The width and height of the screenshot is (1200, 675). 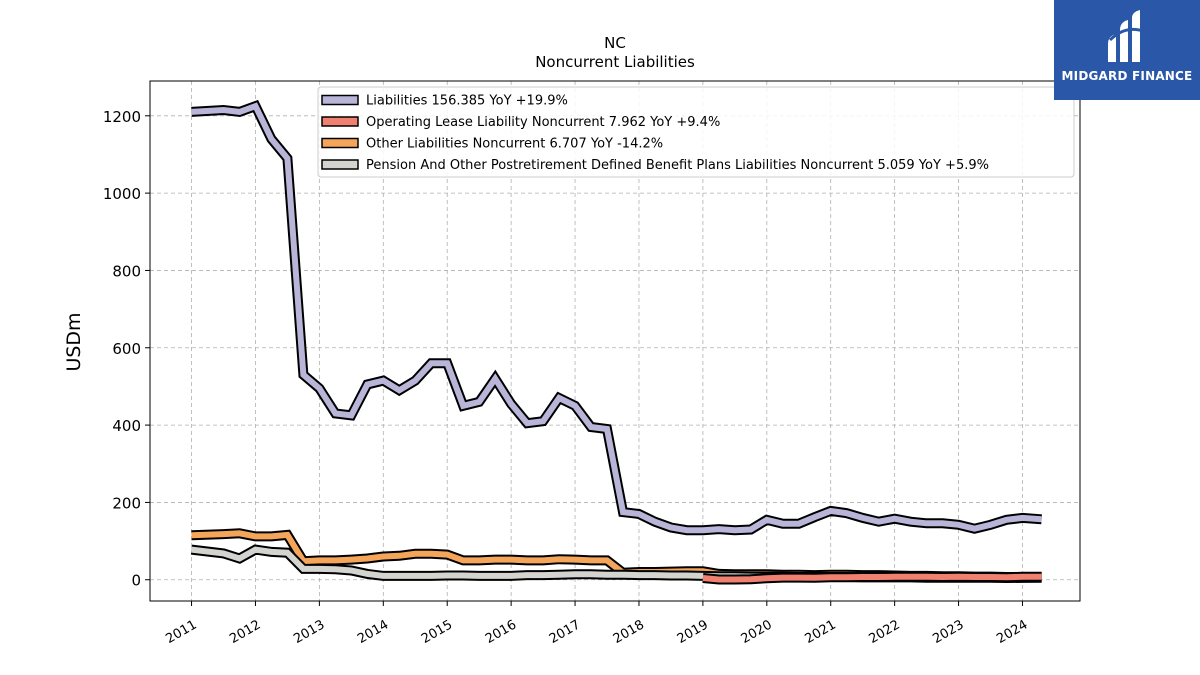 What do you see at coordinates (122, 117) in the screenshot?
I see `y-tick-label: 1200` at bounding box center [122, 117].